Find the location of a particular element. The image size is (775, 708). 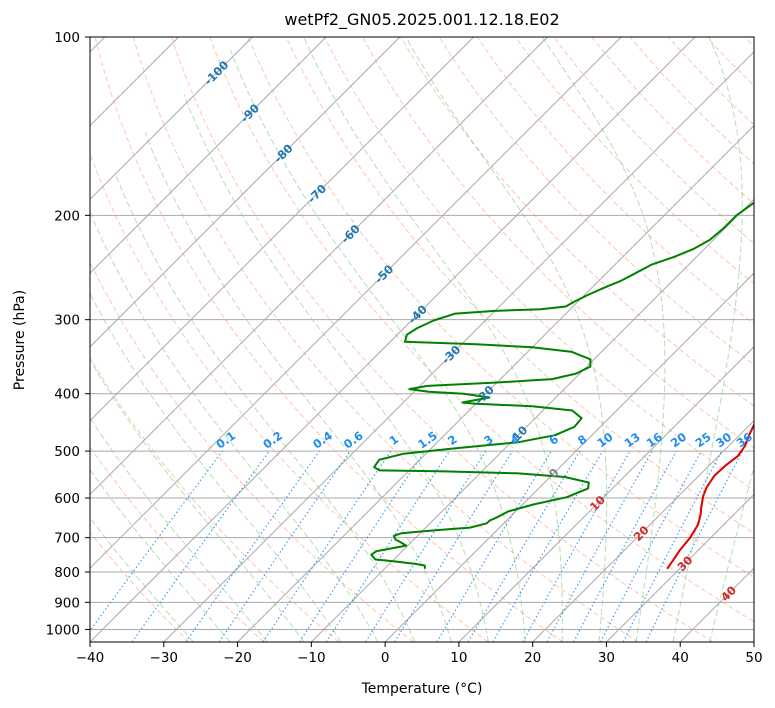

x-tick-label: 10 is located at coordinates (458, 658).